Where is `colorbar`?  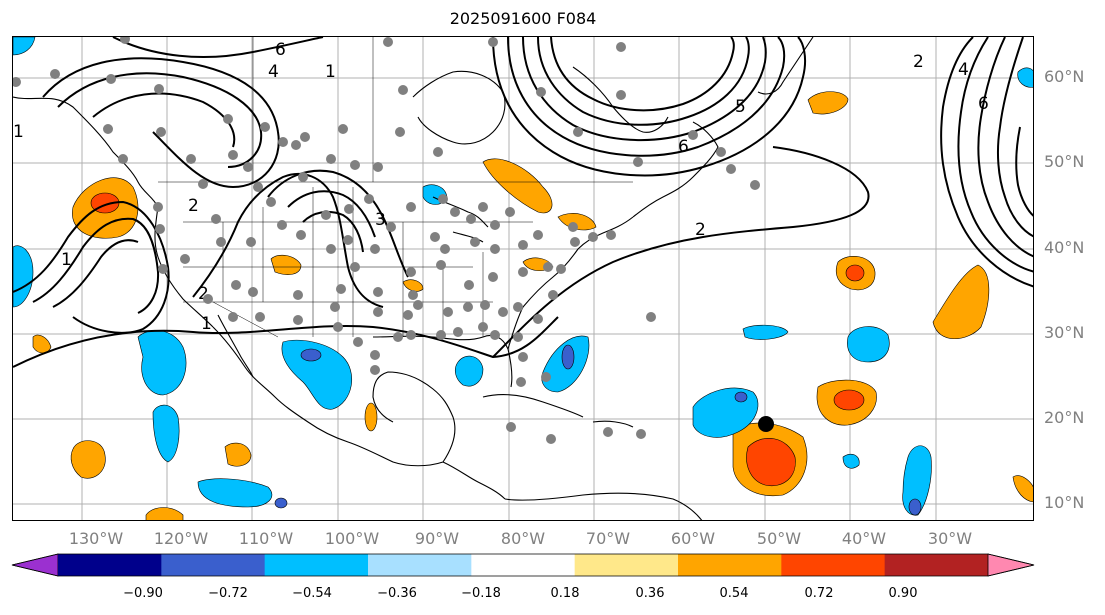
colorbar is located at coordinates (523, 565).